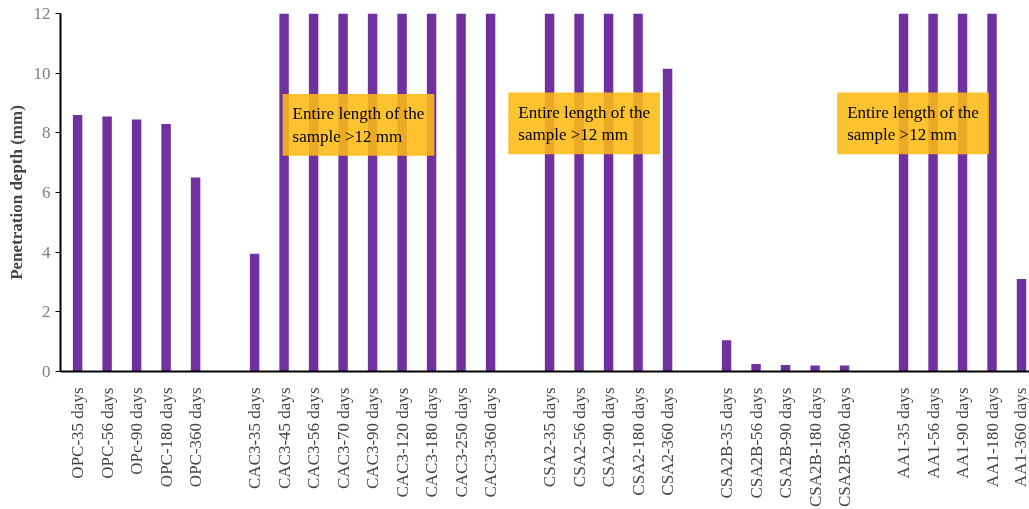 Image resolution: width=1029 pixels, height=509 pixels. I want to click on x-tick-label: CAC3-250 days, so click(461, 442).